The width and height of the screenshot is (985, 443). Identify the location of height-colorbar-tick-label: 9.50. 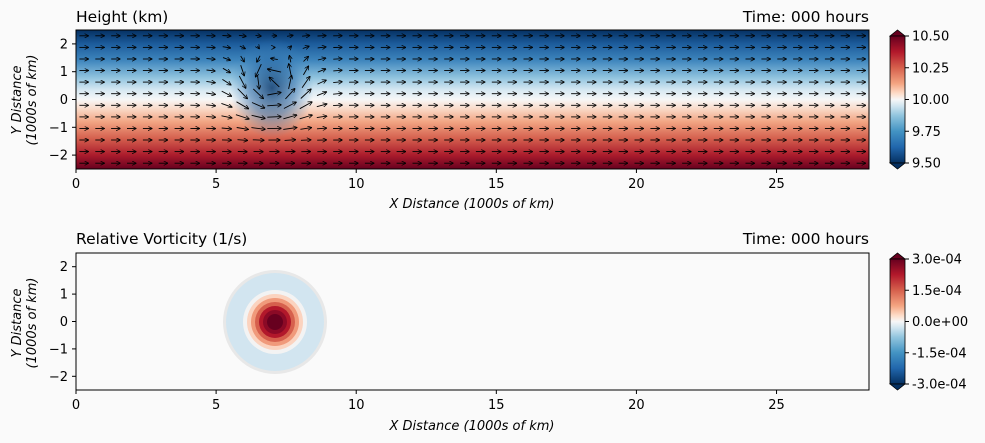
(926, 164).